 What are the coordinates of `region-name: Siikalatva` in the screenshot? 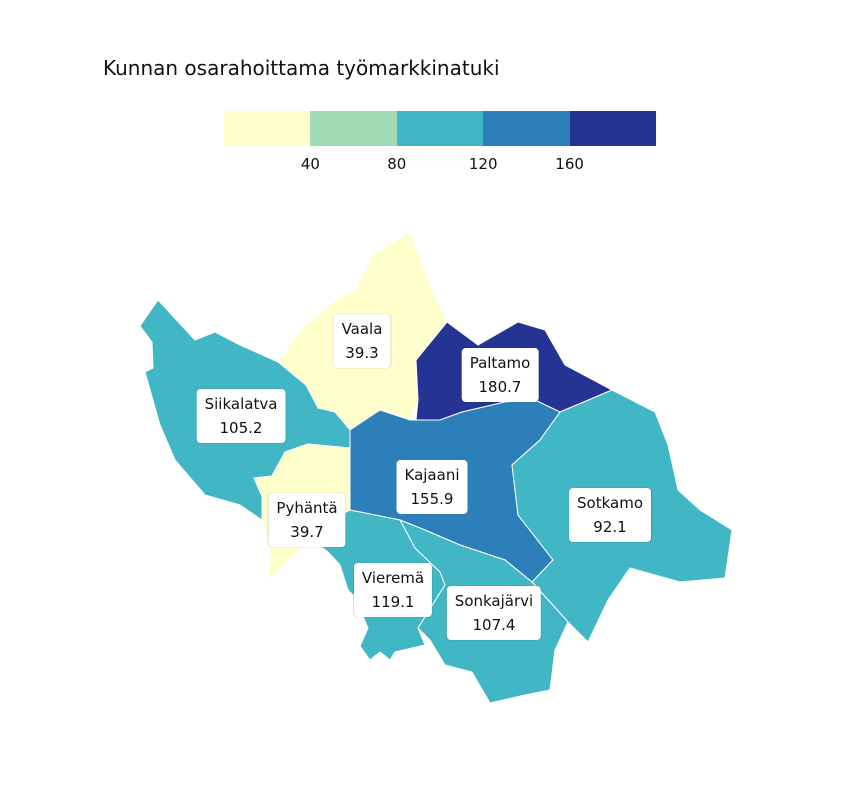 It's located at (241, 404).